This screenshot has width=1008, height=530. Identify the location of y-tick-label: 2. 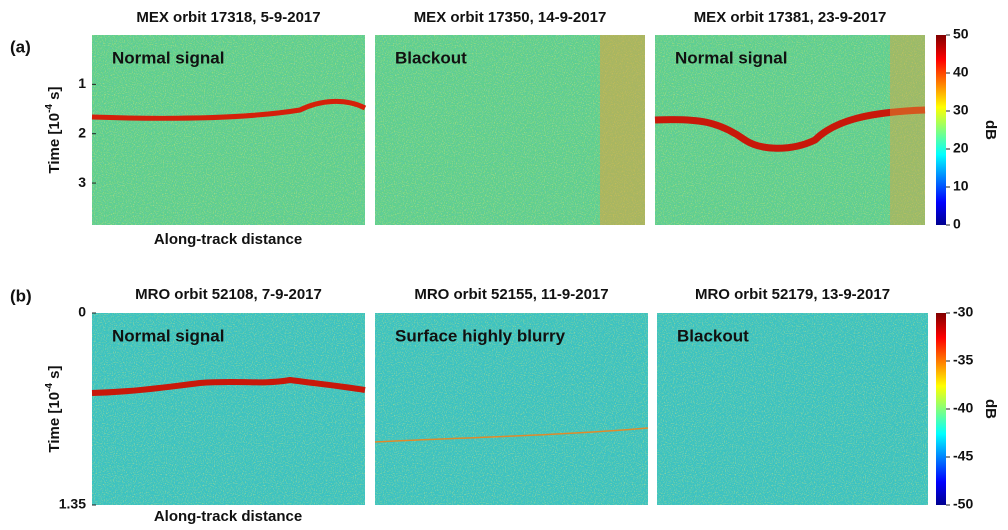
(82, 132).